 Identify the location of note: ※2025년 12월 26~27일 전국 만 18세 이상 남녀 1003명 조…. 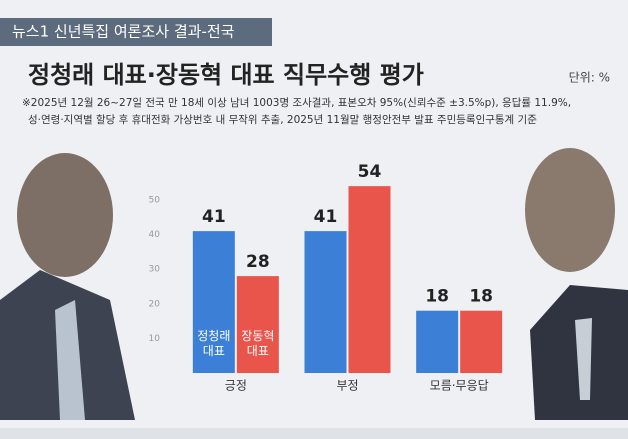
(296, 102).